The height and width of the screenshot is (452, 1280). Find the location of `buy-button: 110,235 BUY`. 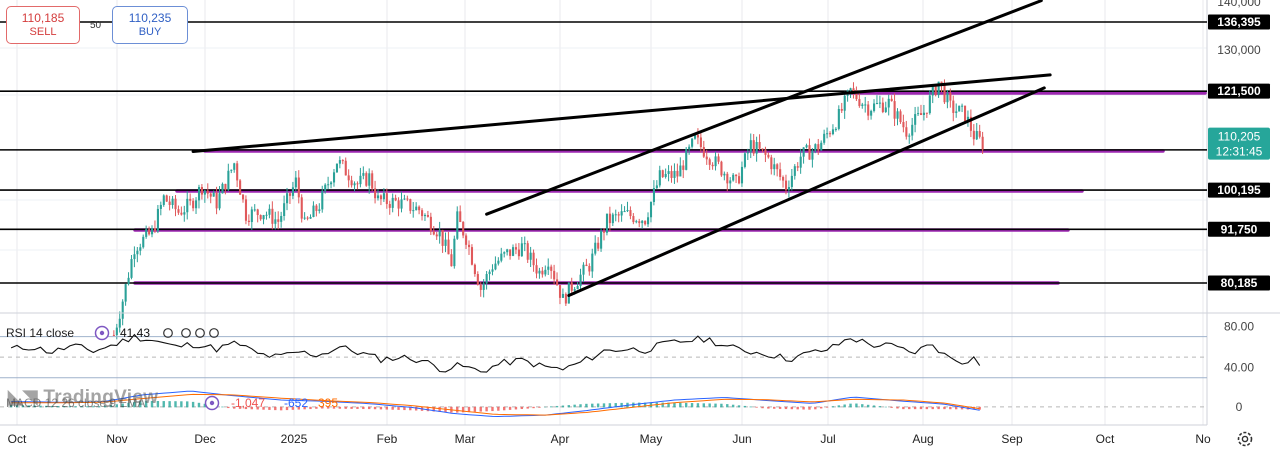

buy-button: 110,235 BUY is located at coordinates (150, 25).